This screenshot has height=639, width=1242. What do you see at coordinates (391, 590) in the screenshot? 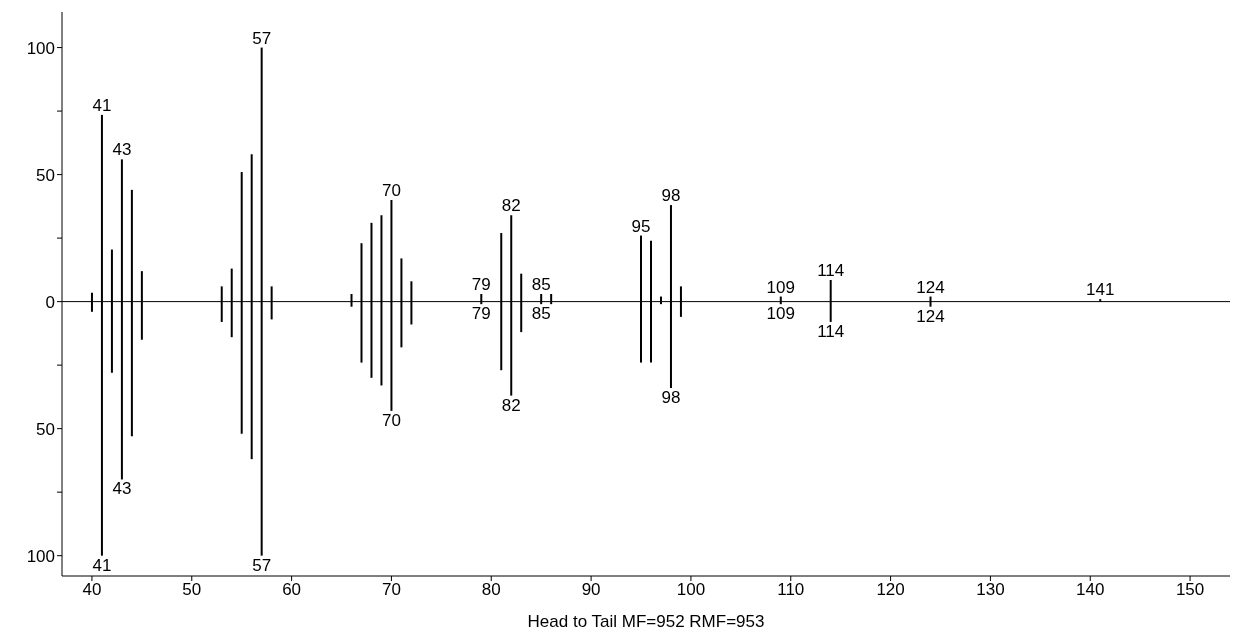
I see `x-tick-label: 70` at bounding box center [391, 590].